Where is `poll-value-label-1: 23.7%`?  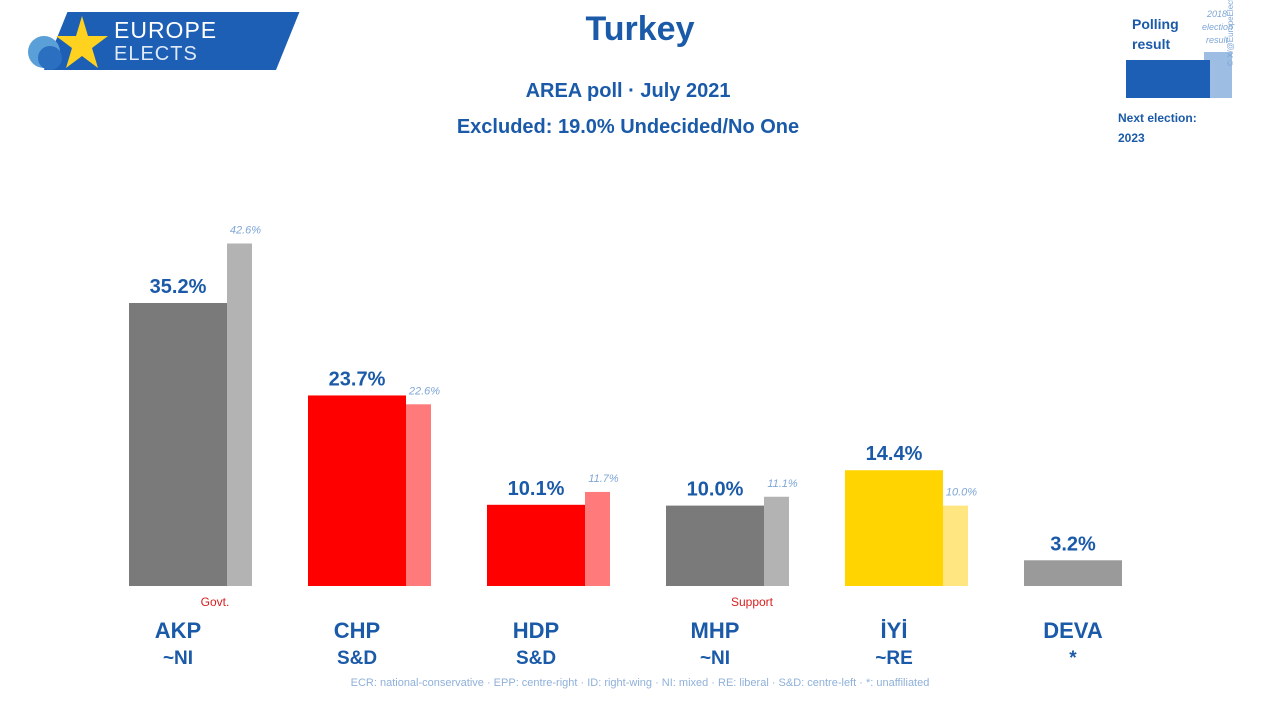
poll-value-label-1: 23.7% is located at coordinates (357, 379).